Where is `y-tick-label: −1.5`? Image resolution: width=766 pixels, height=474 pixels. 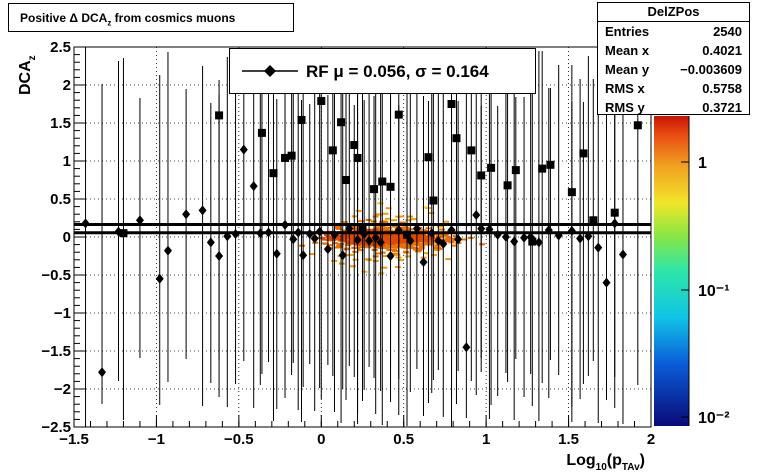 y-tick-label: −1.5 is located at coordinates (56, 351).